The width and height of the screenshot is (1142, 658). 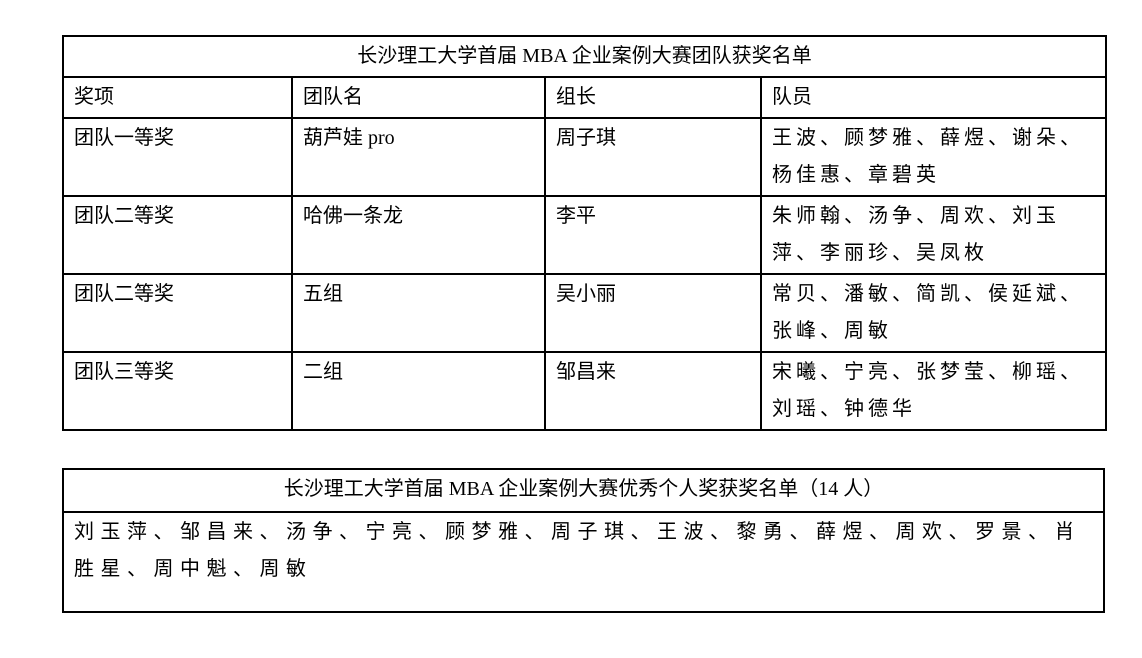 What do you see at coordinates (177, 97) in the screenshot?
I see `header-award: 奖项` at bounding box center [177, 97].